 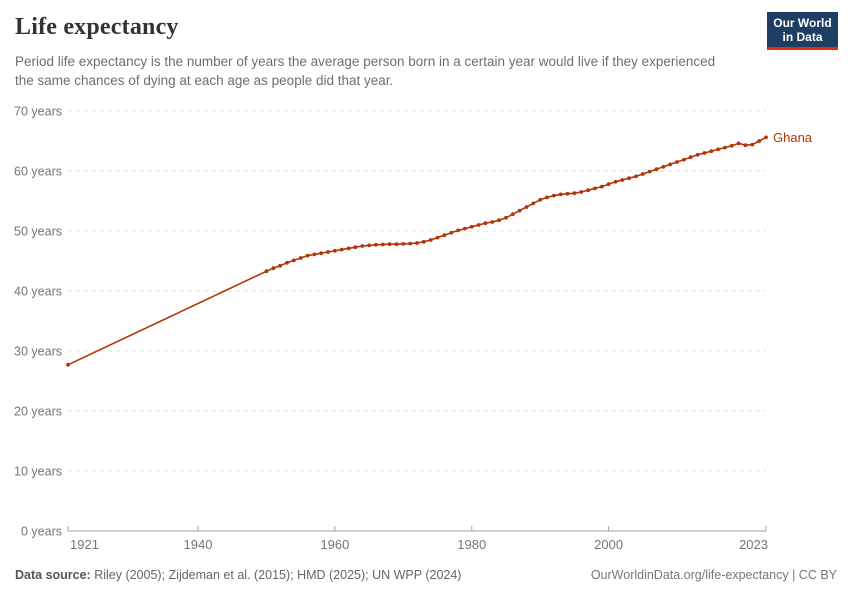 What do you see at coordinates (41, 532) in the screenshot?
I see `y-axis-label: 0 years` at bounding box center [41, 532].